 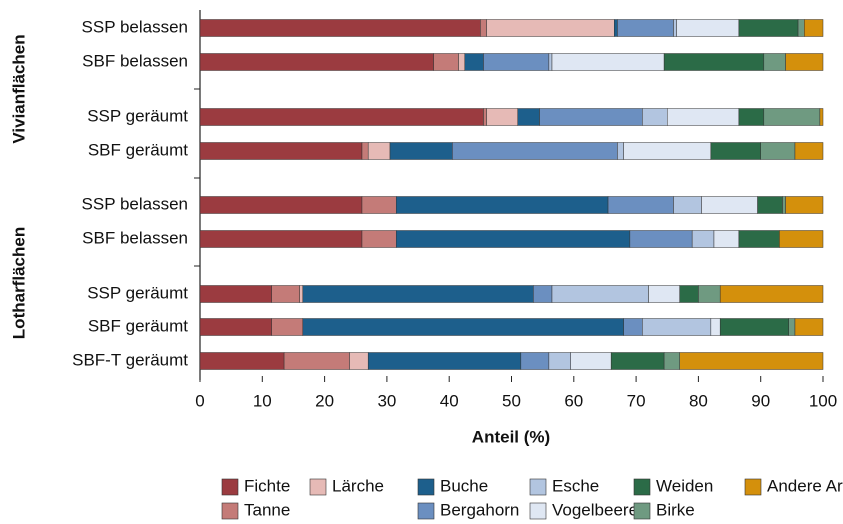 I want to click on y-group-label: Lotharflächen, so click(x=18, y=283).